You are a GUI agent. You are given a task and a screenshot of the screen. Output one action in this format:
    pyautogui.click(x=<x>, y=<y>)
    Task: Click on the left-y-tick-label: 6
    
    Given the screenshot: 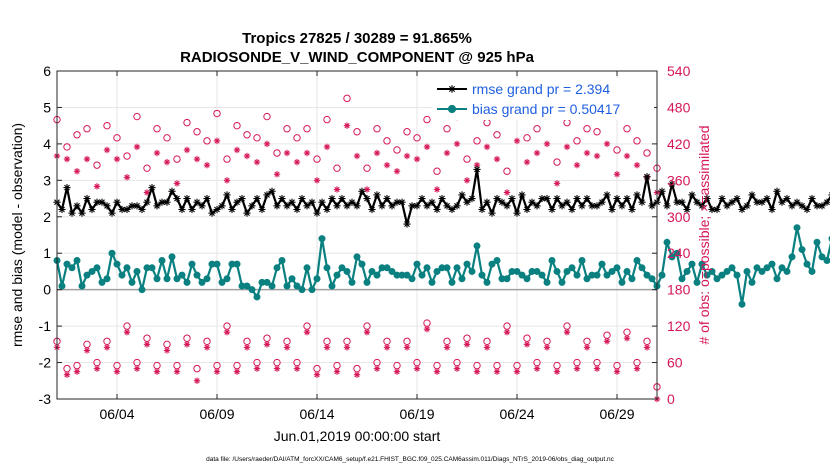 What is the action you would take?
    pyautogui.click(x=47, y=71)
    